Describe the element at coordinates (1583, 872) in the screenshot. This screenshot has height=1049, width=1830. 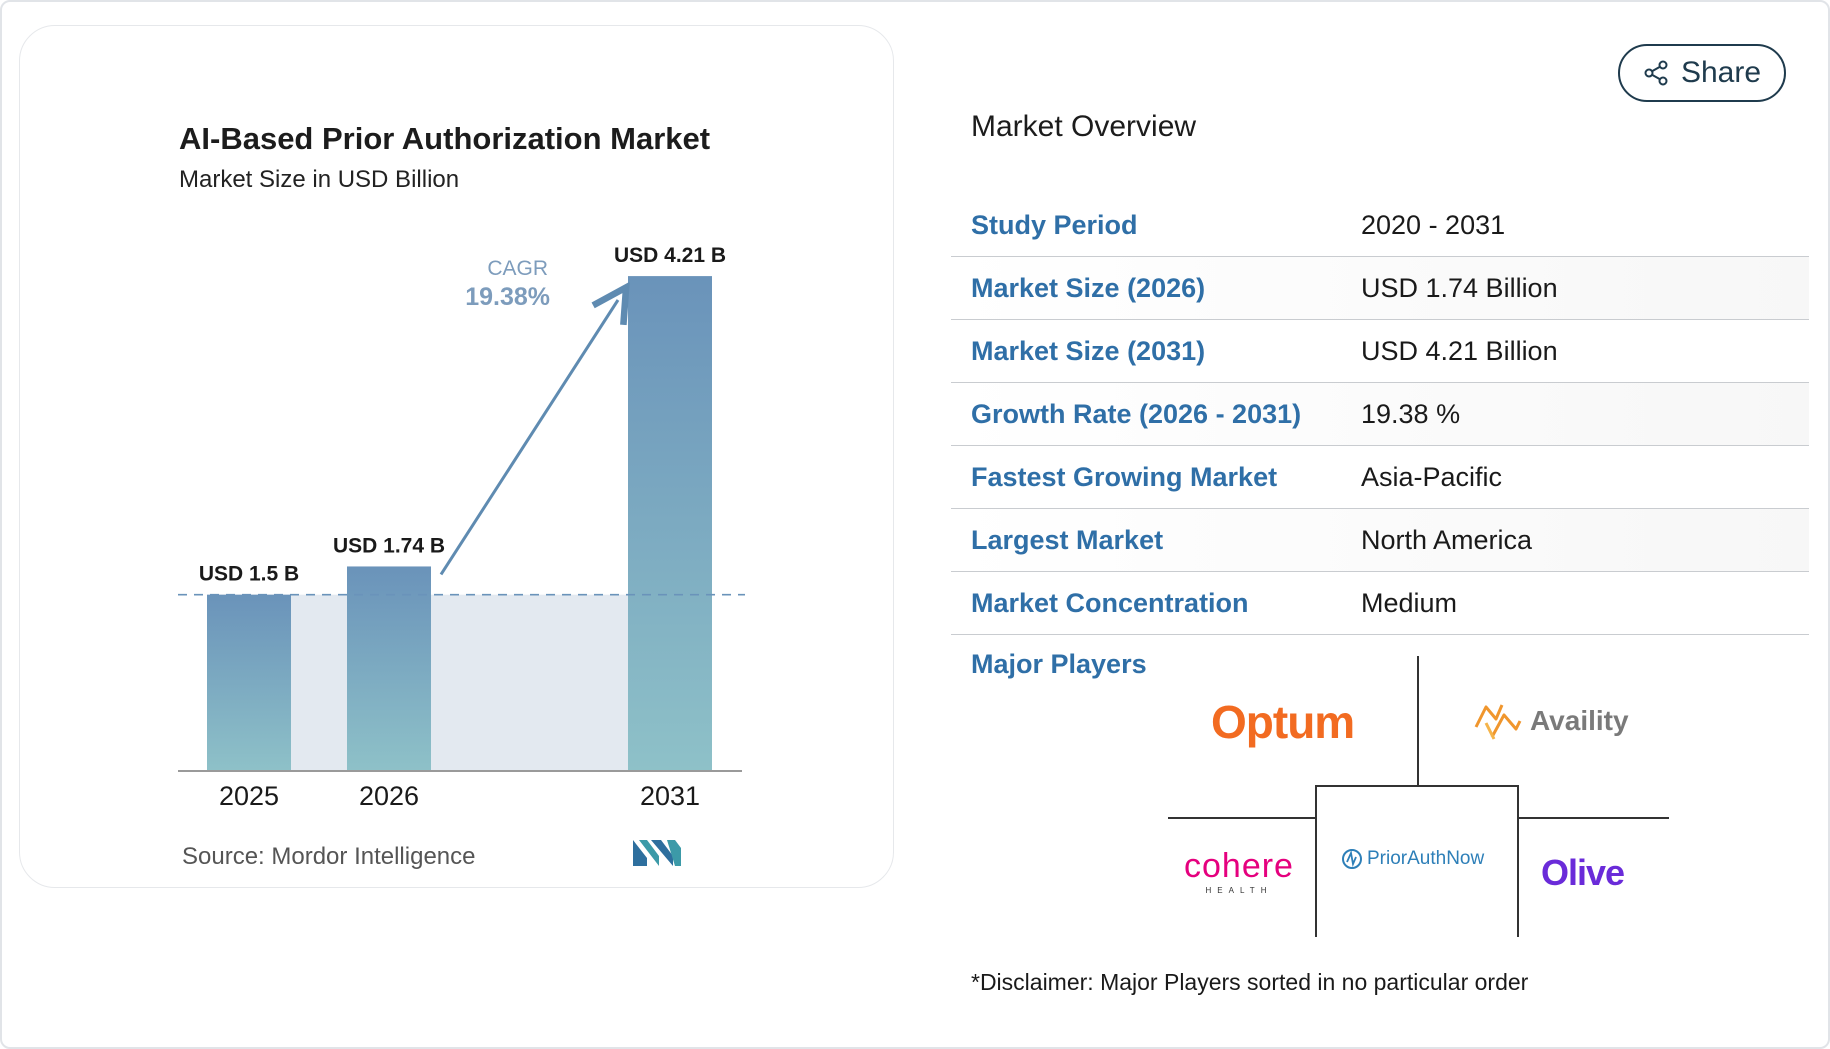
I see `olive-logo: Olive` at that location.